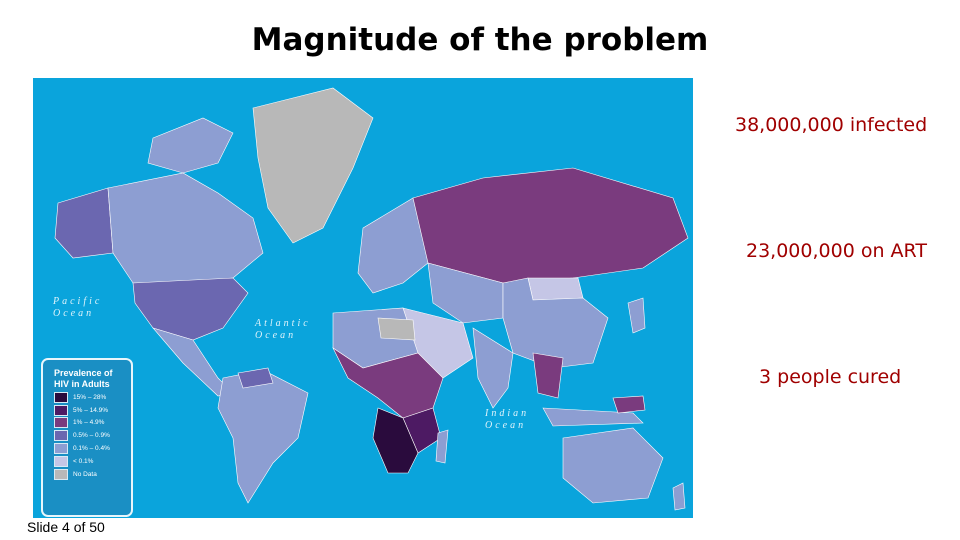 The width and height of the screenshot is (960, 540). Describe the element at coordinates (629, 404) in the screenshot. I see `papua` at that location.